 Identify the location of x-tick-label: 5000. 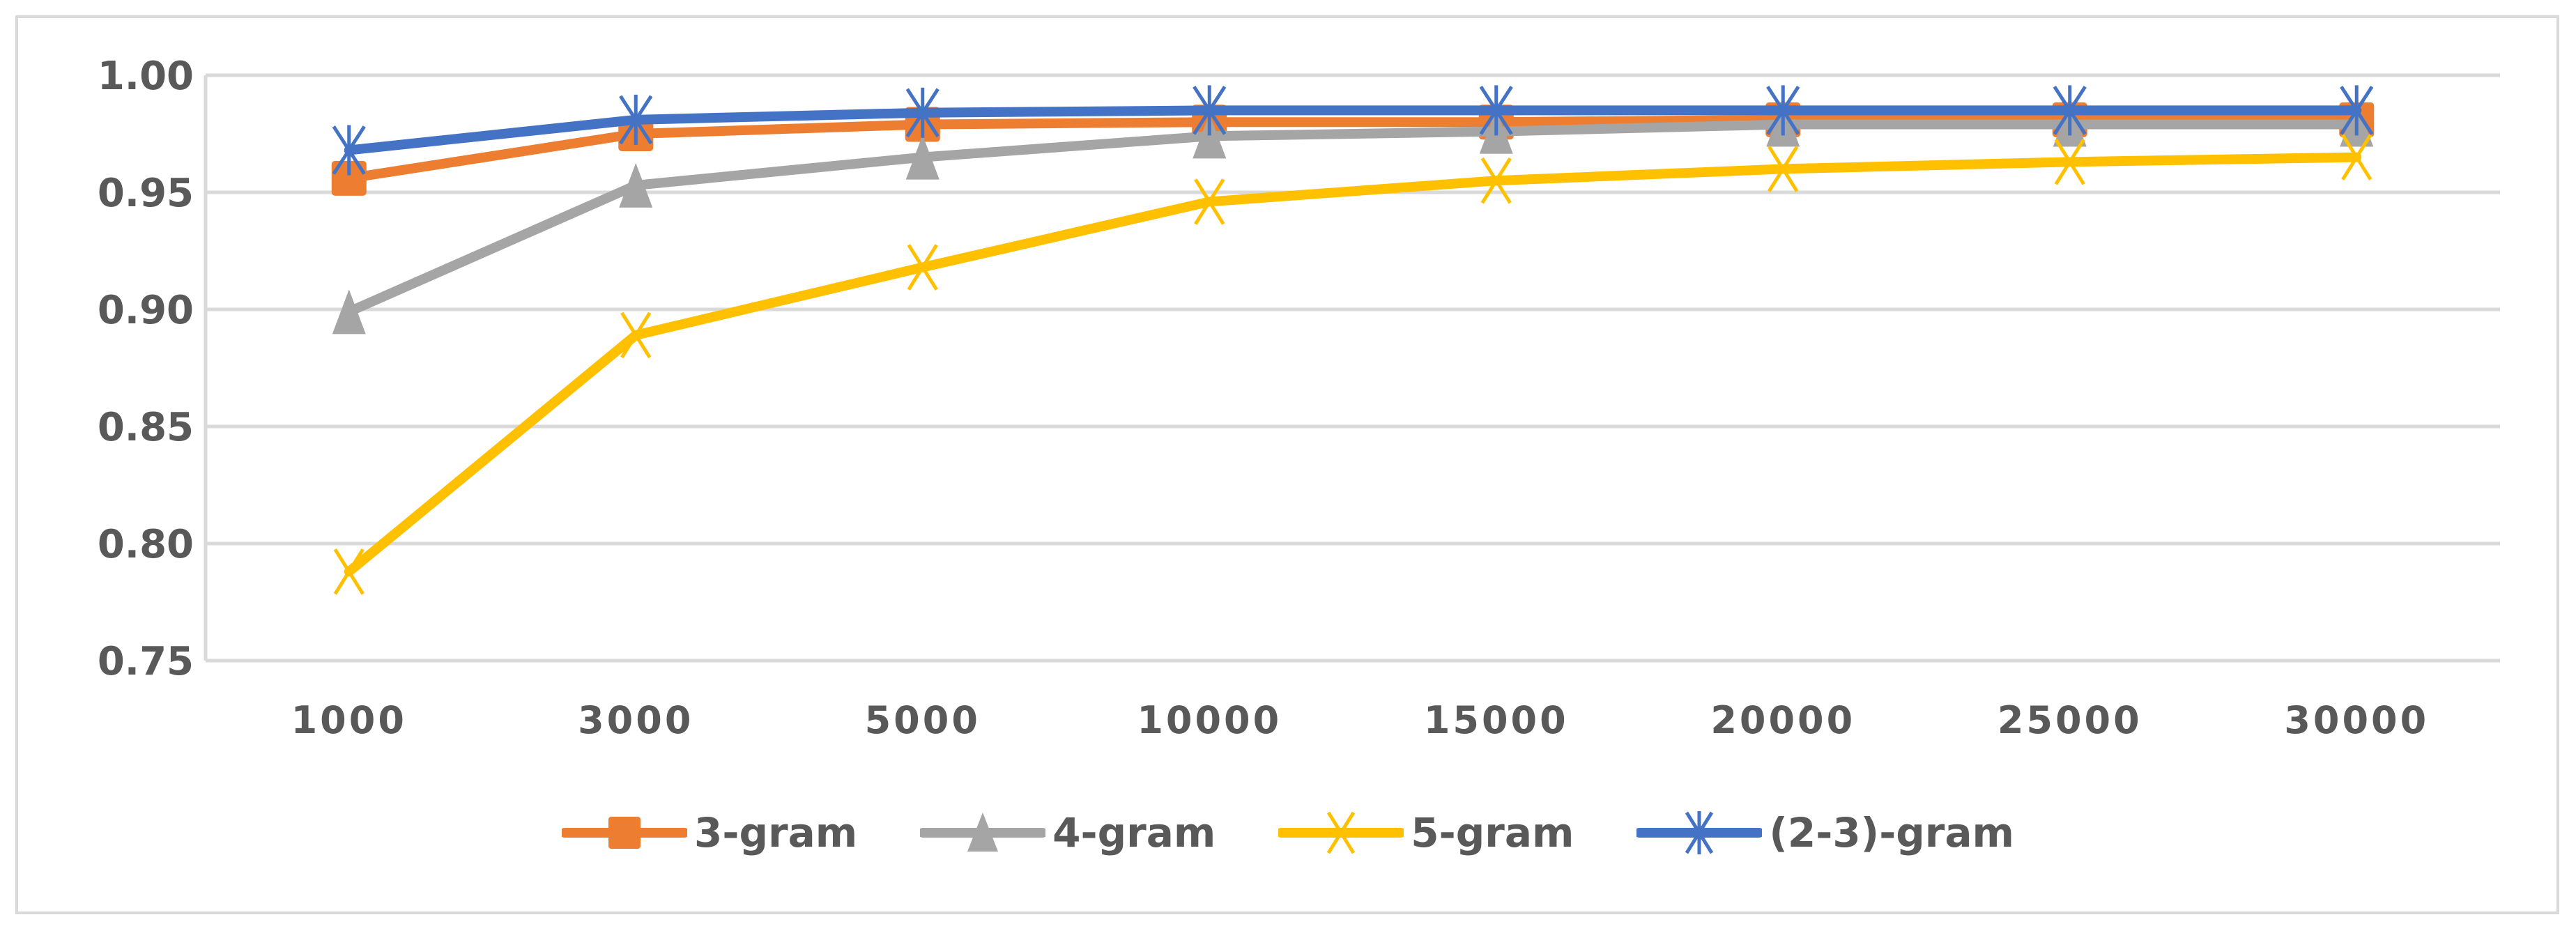
(923, 720).